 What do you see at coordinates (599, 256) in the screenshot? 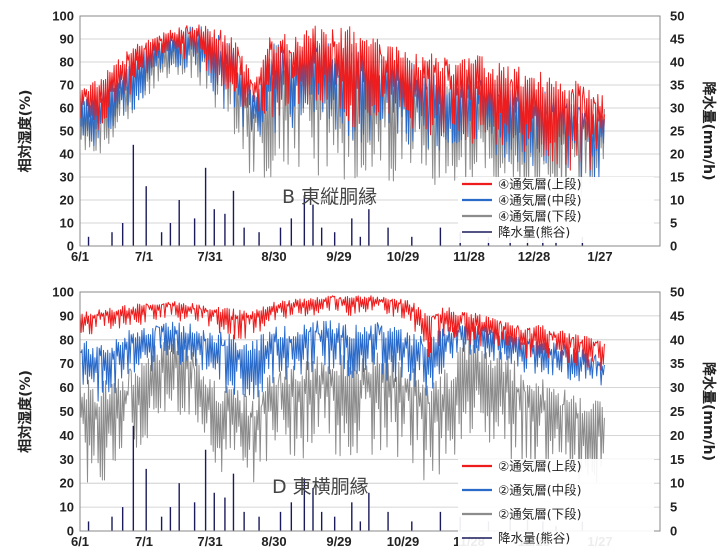
I see `x-tick-label: 1/27` at bounding box center [599, 256].